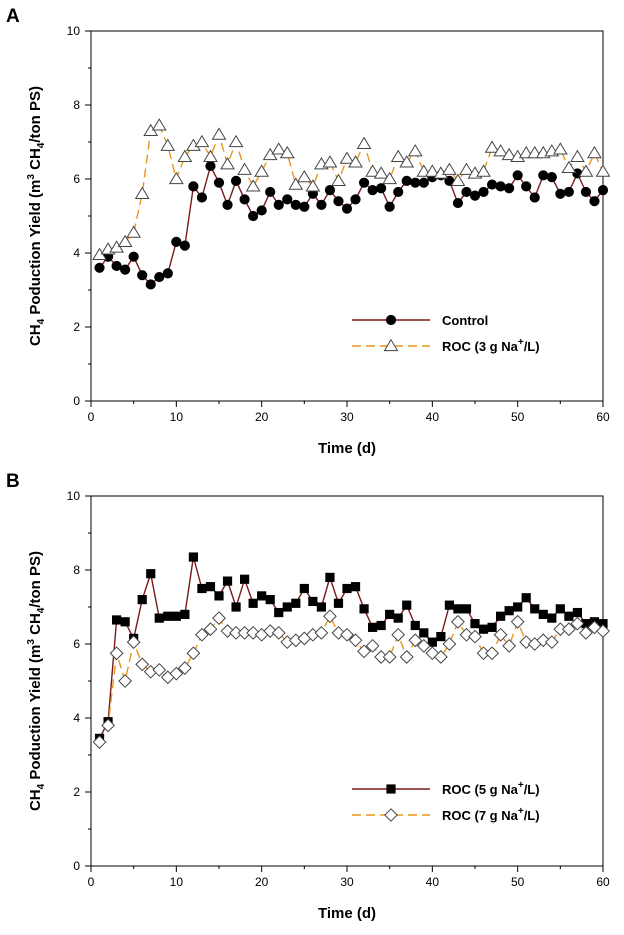  Describe the element at coordinates (76, 570) in the screenshot. I see `y-tick-label: 8` at that location.